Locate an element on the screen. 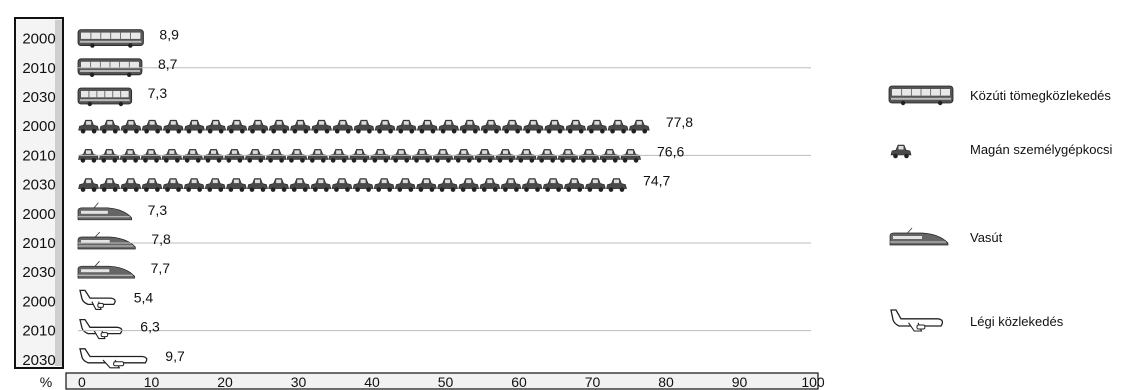 The image size is (1138, 390). x-tick-label: 0 is located at coordinates (82, 382).